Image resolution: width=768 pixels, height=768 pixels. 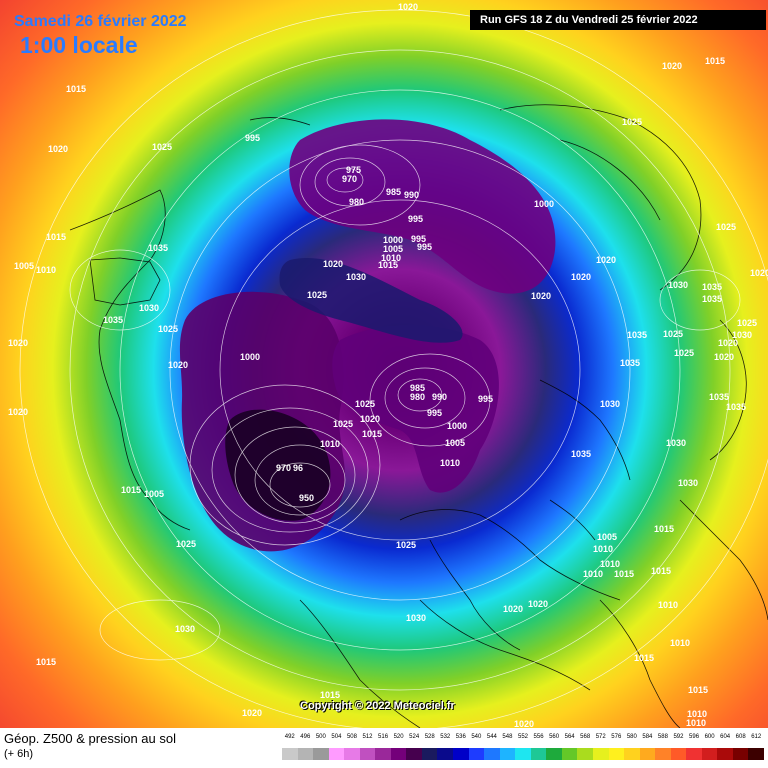 I want to click on pressure-label: 1000, so click(x=250, y=357).